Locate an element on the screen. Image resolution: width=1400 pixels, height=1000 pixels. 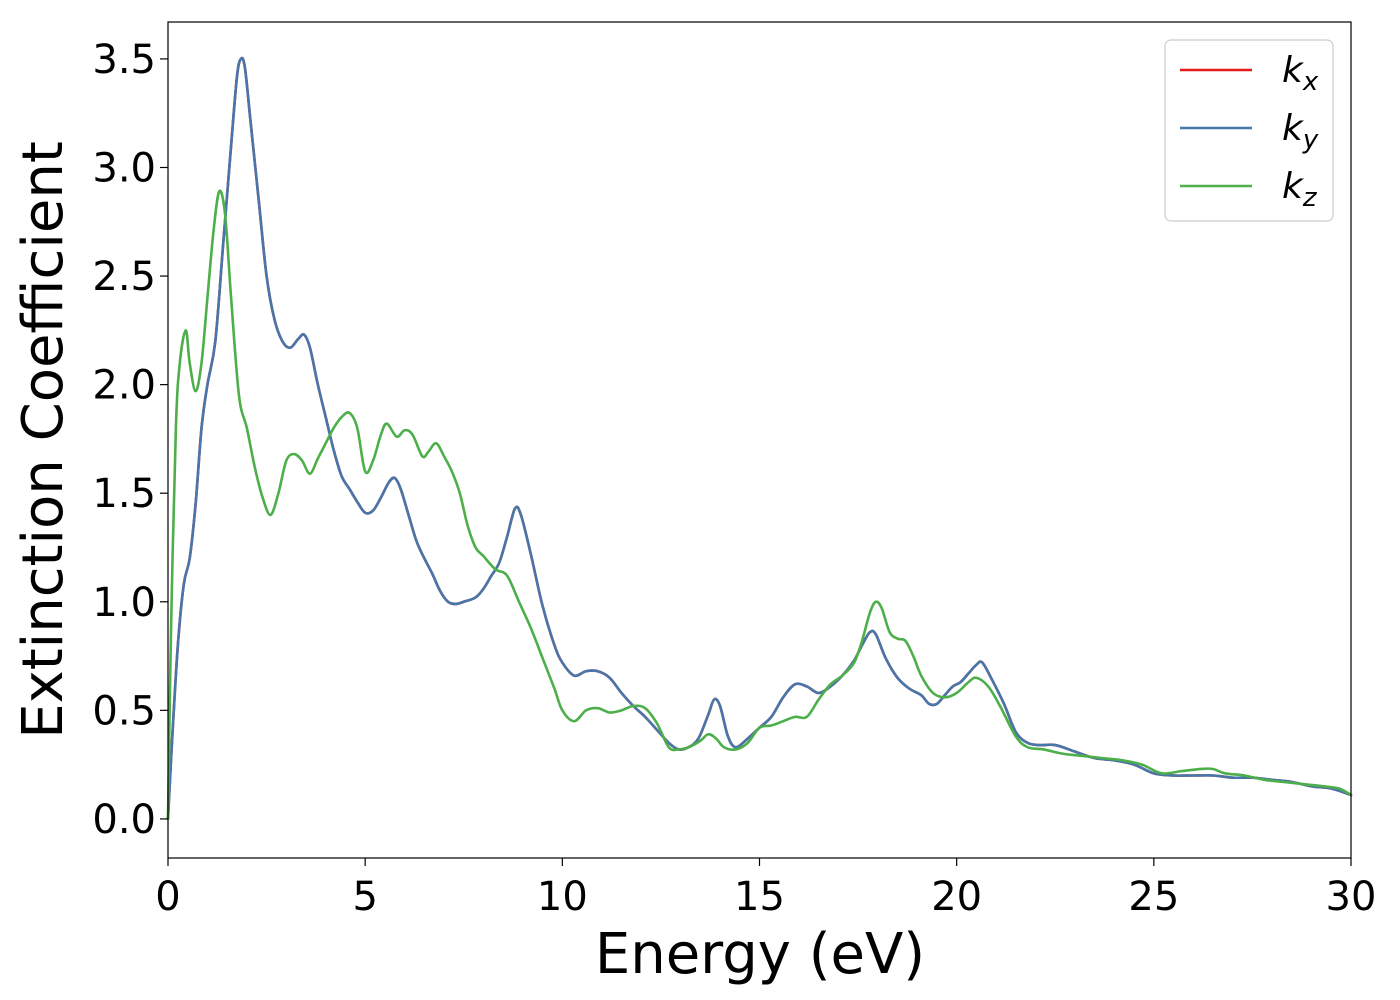
x-tick-label: 15 is located at coordinates (759, 897).